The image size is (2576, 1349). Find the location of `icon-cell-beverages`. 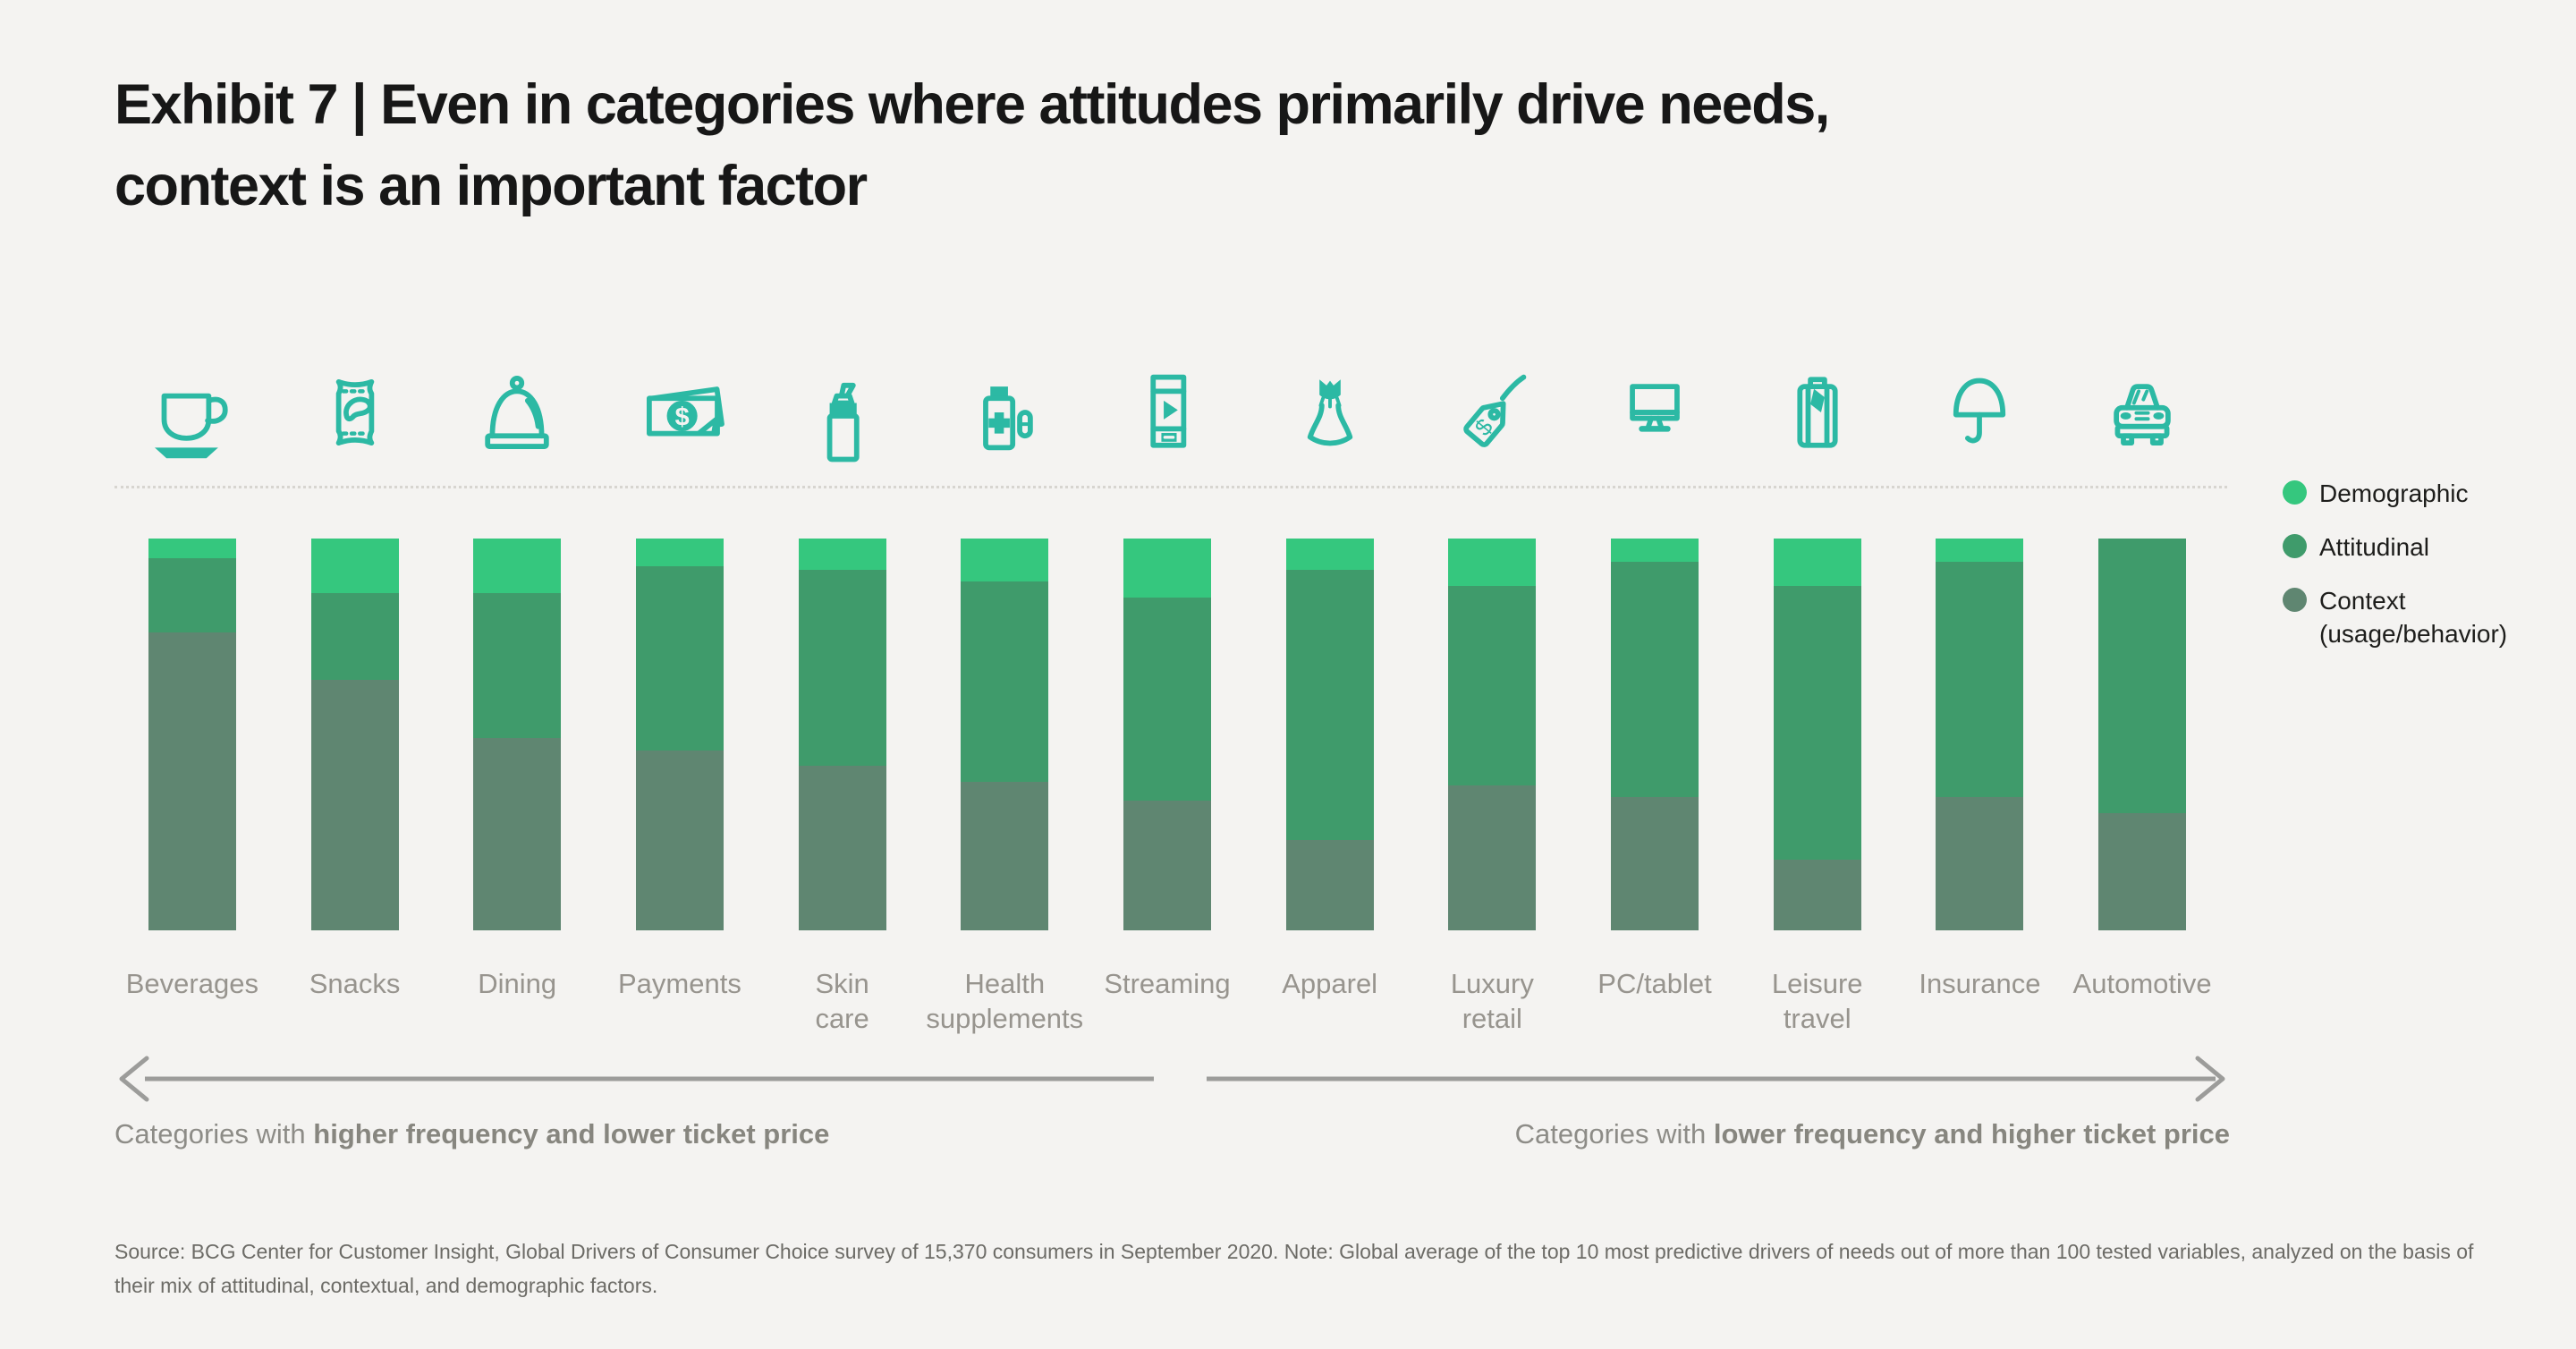

icon-cell-beverages is located at coordinates (192, 412).